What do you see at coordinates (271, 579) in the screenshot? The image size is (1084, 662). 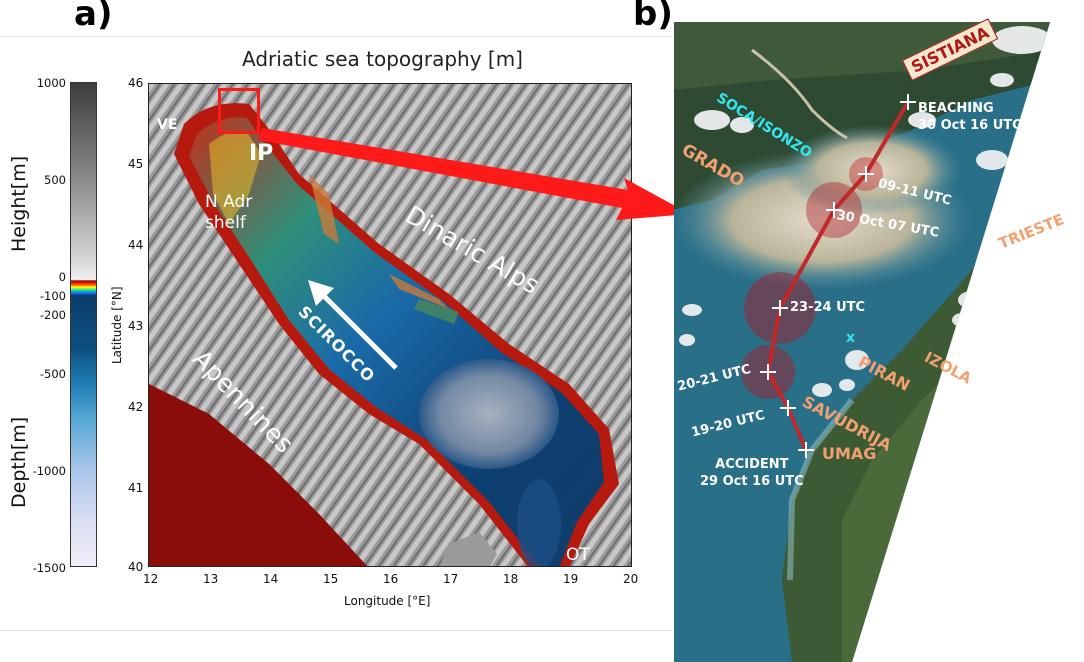 I see `x-tick: 14` at bounding box center [271, 579].